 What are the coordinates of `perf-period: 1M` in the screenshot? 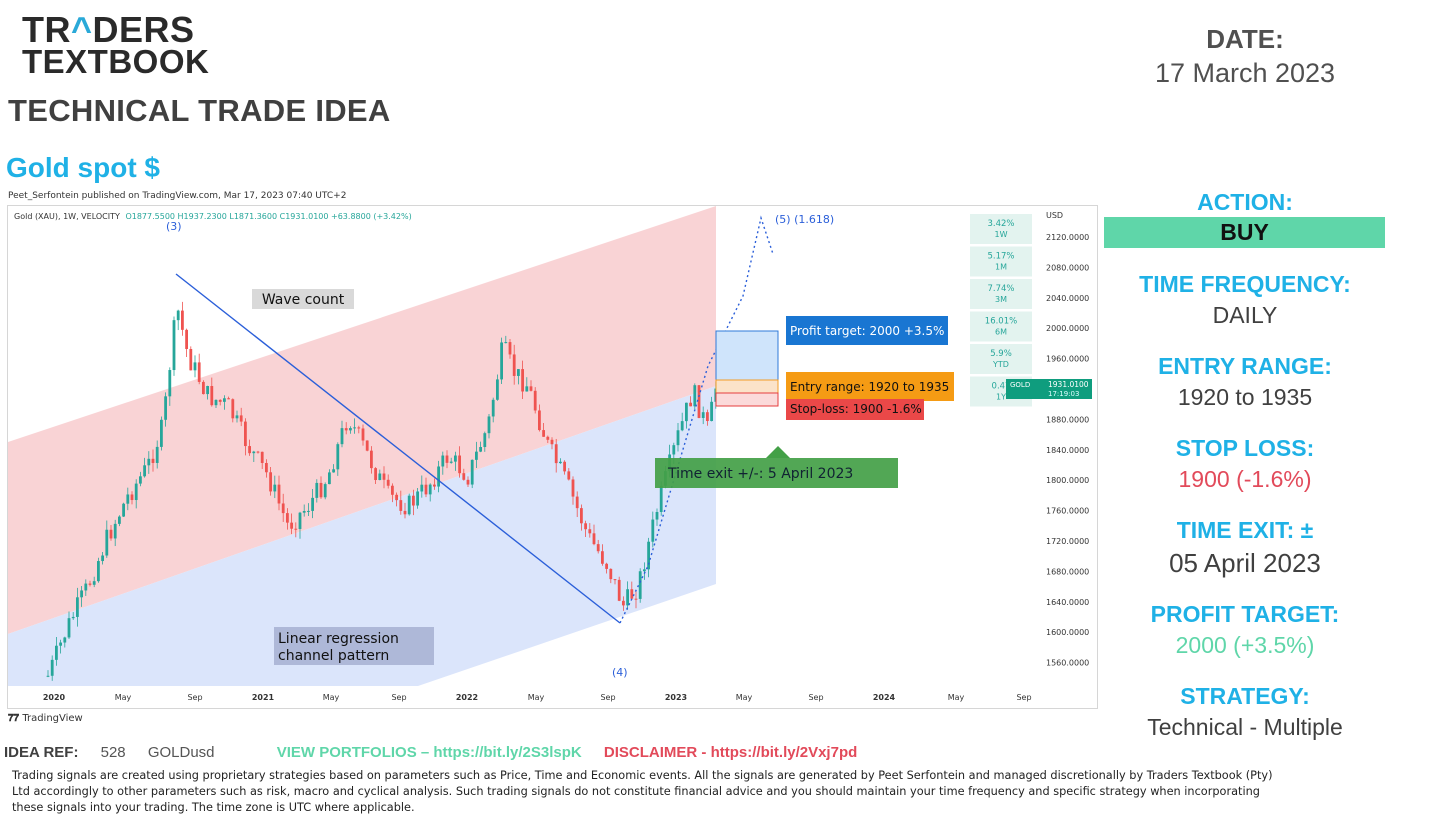 It's located at (1001, 267).